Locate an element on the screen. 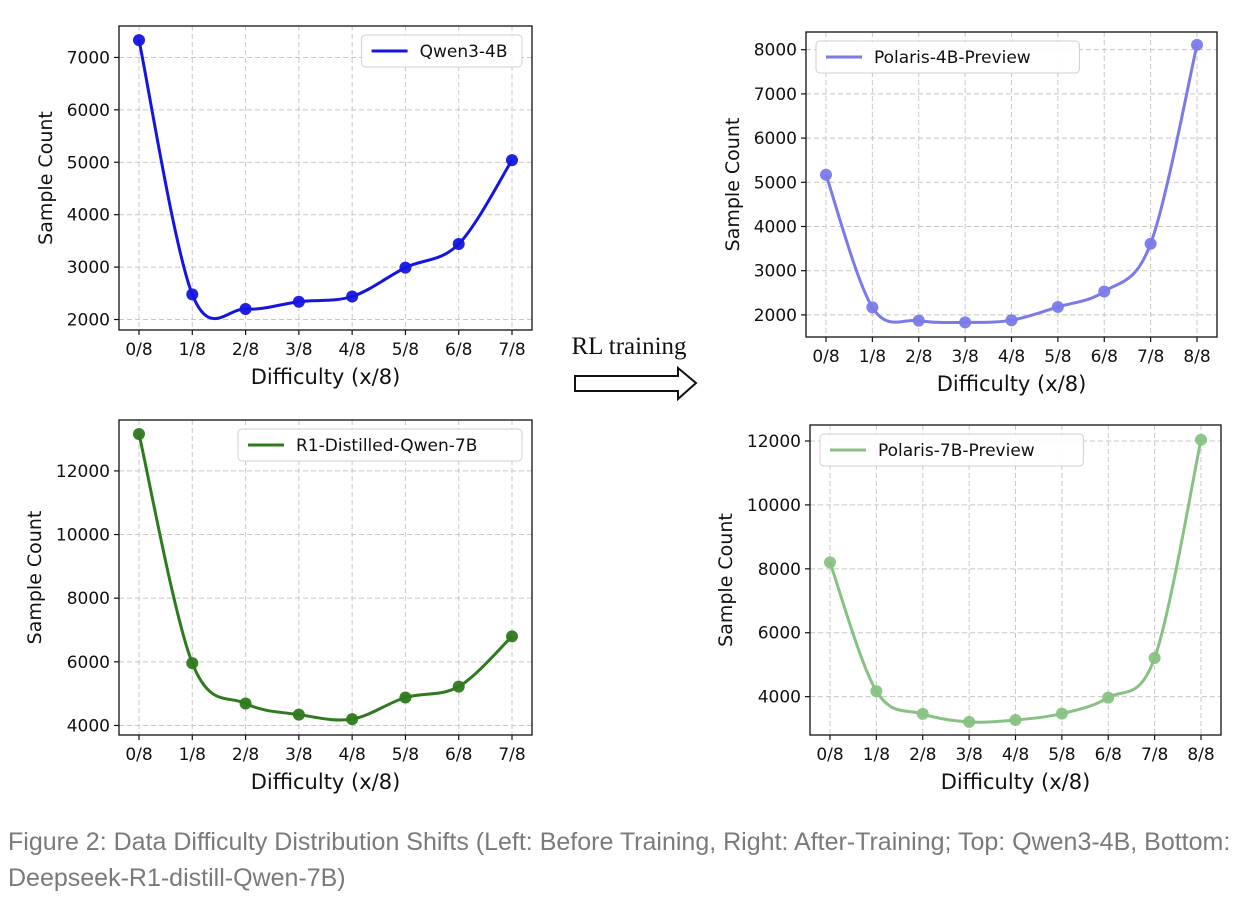 This screenshot has height=918, width=1250. legend: Polaris-4B-Preview is located at coordinates (947, 57).